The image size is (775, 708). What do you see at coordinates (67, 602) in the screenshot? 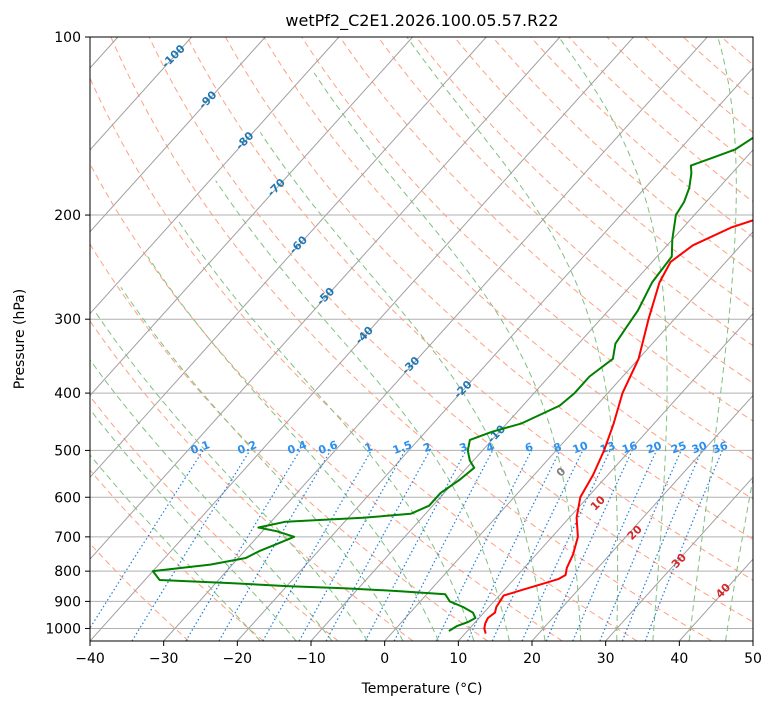
I see `y-tick-label: 900` at bounding box center [67, 602].